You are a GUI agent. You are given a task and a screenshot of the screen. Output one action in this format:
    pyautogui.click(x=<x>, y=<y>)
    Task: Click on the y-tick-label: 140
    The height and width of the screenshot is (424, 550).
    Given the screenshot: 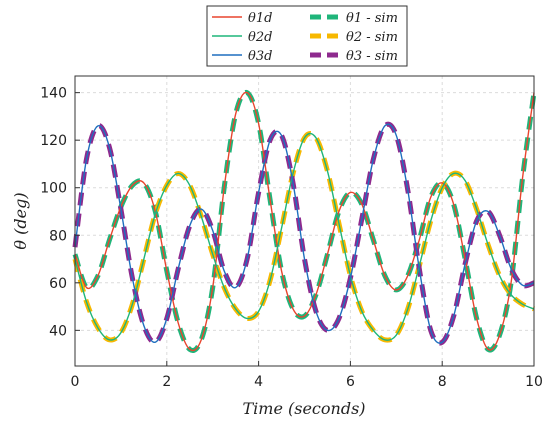 What is the action you would take?
    pyautogui.click(x=53, y=94)
    